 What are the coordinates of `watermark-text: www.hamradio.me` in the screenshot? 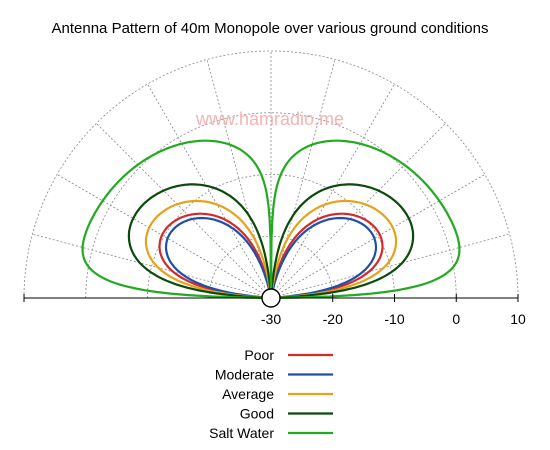 It's located at (269, 119).